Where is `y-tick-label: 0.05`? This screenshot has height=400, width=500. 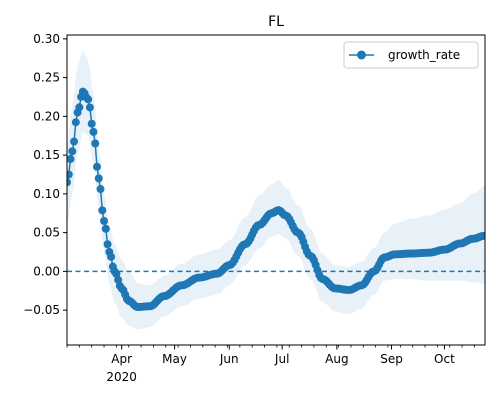
y-tick-label: 0.05 is located at coordinates (46, 233).